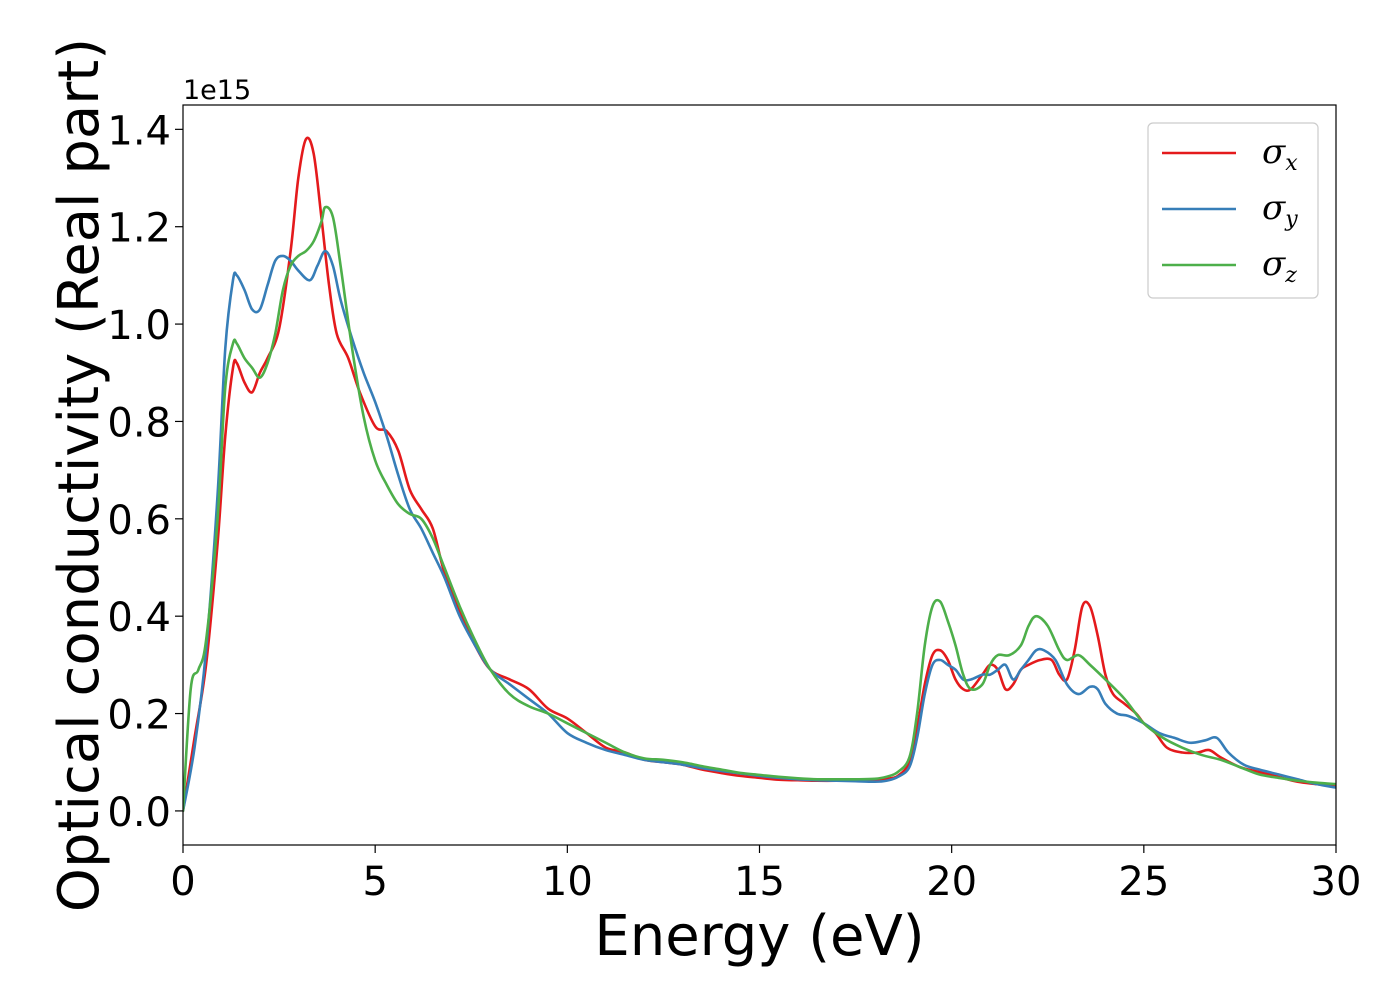 The width and height of the screenshot is (1400, 1000). I want to click on y-axis-ticks: 0.0 0.2 0.4 0.6 0.8 1.0 1.2 1.4, so click(145, 472).